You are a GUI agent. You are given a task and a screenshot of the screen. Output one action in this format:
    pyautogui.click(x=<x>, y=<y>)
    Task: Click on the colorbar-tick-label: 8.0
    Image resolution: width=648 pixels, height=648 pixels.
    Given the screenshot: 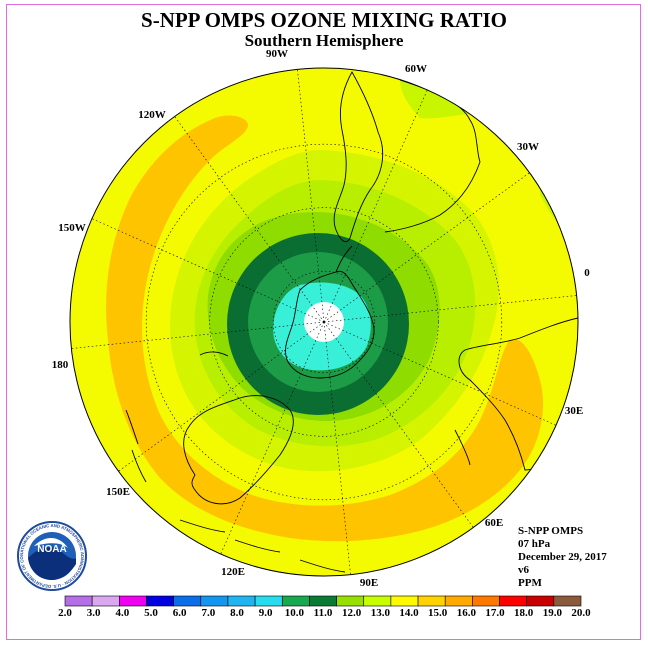 What is the action you would take?
    pyautogui.click(x=237, y=613)
    